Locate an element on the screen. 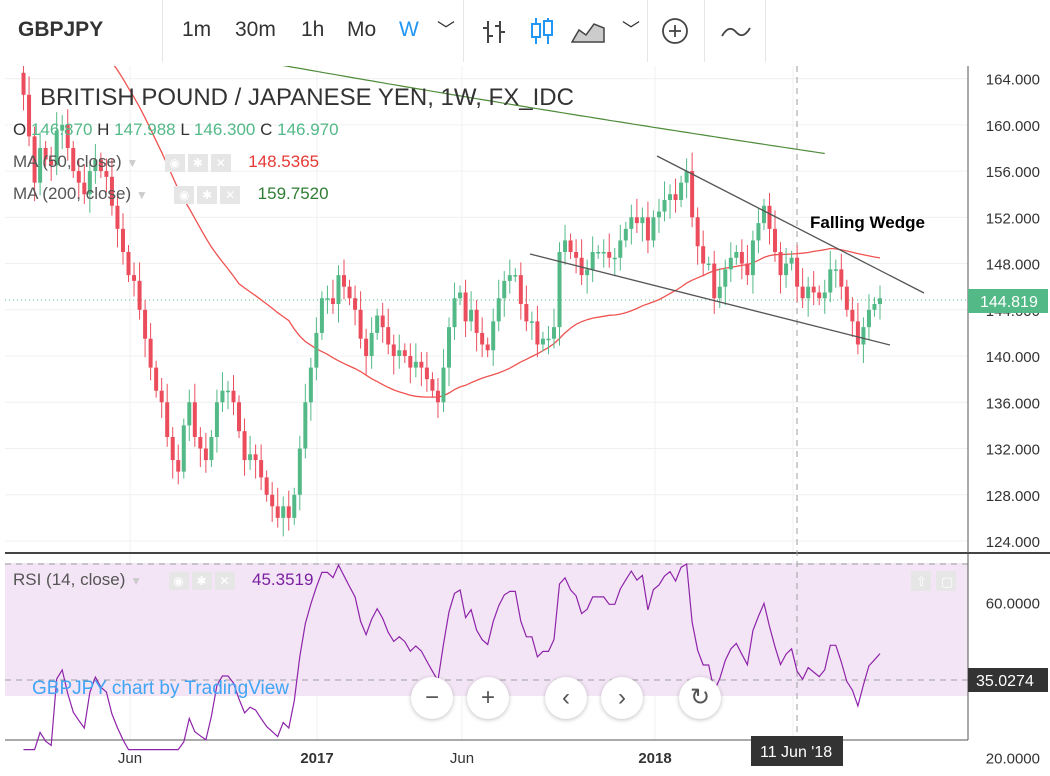 This screenshot has width=1050, height=776. falling-wedge-label: Falling Wedge is located at coordinates (867, 222).